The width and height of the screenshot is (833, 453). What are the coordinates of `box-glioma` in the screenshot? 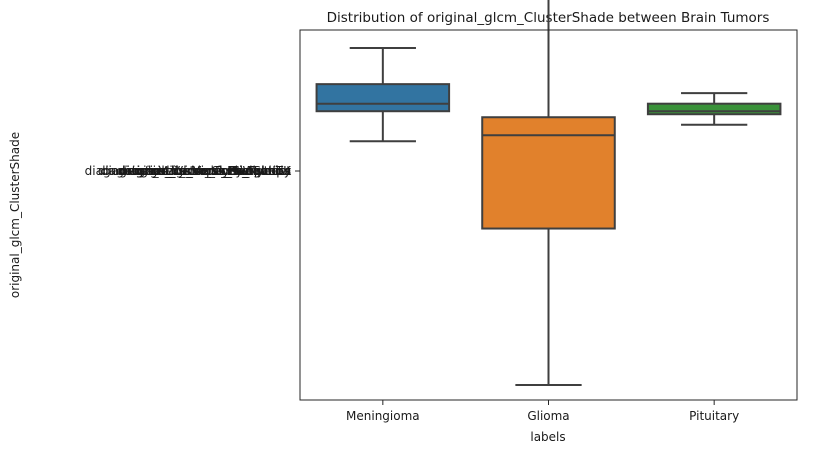 It's located at (548, 193).